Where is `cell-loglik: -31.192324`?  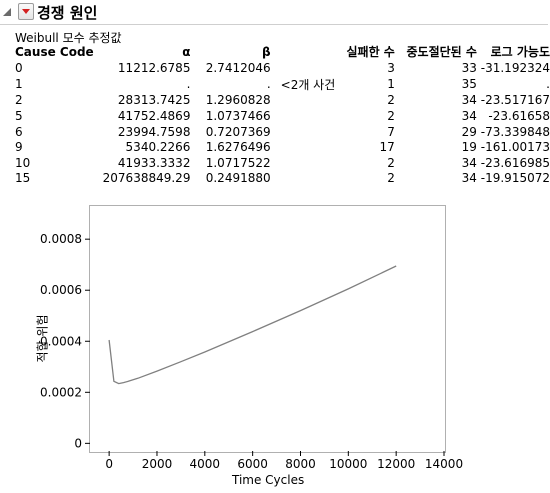
cell-loglik: -31.192324 is located at coordinates (515, 67).